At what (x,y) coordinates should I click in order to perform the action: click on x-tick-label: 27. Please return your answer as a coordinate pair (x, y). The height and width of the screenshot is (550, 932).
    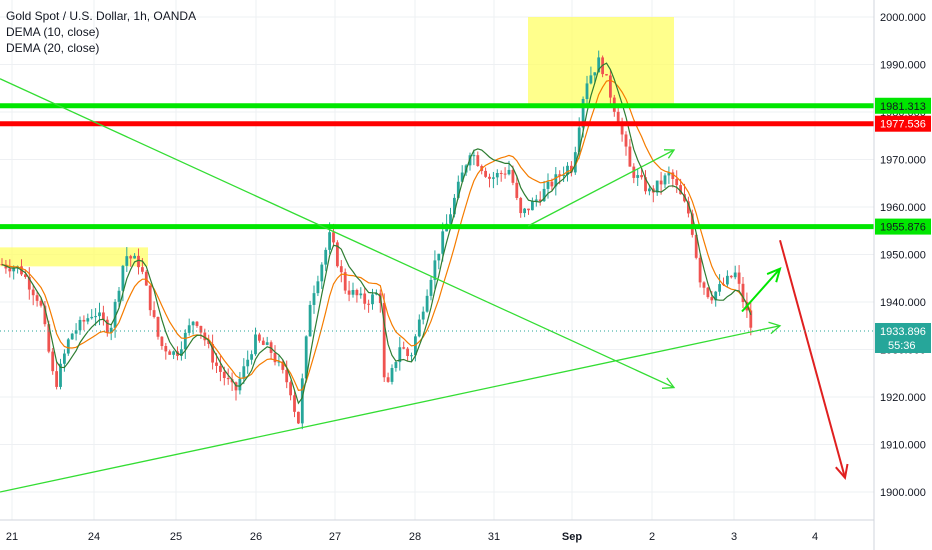
    Looking at the image, I should click on (335, 537).